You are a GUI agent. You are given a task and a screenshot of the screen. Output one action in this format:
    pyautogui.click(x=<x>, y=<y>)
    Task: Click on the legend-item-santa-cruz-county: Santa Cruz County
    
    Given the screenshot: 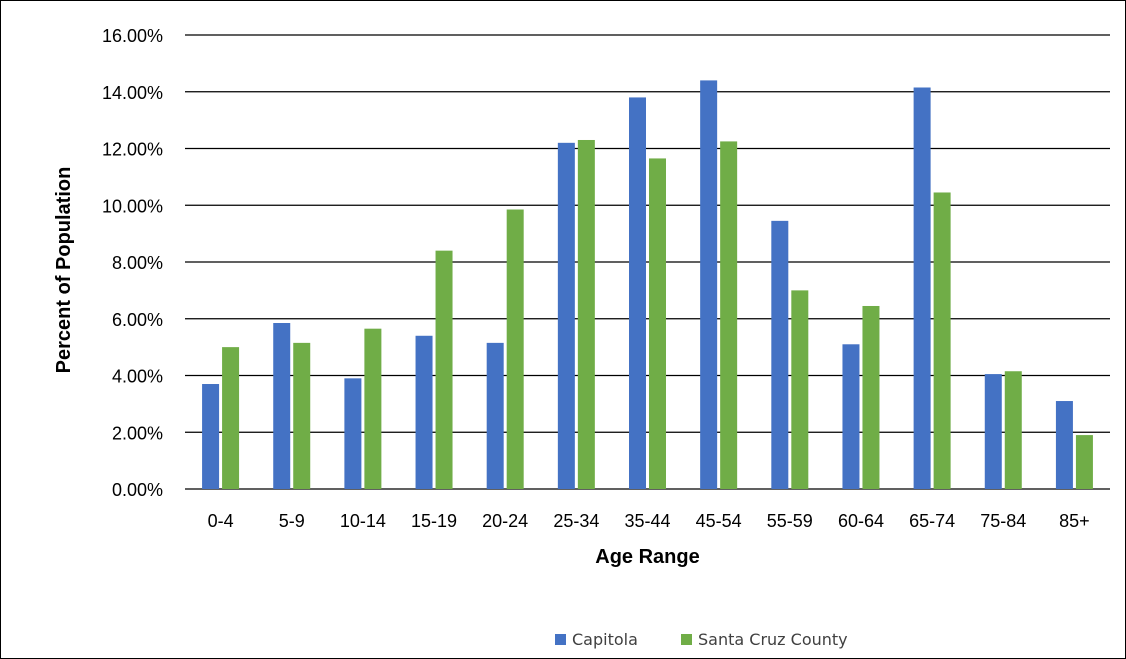 What is the action you would take?
    pyautogui.click(x=764, y=639)
    